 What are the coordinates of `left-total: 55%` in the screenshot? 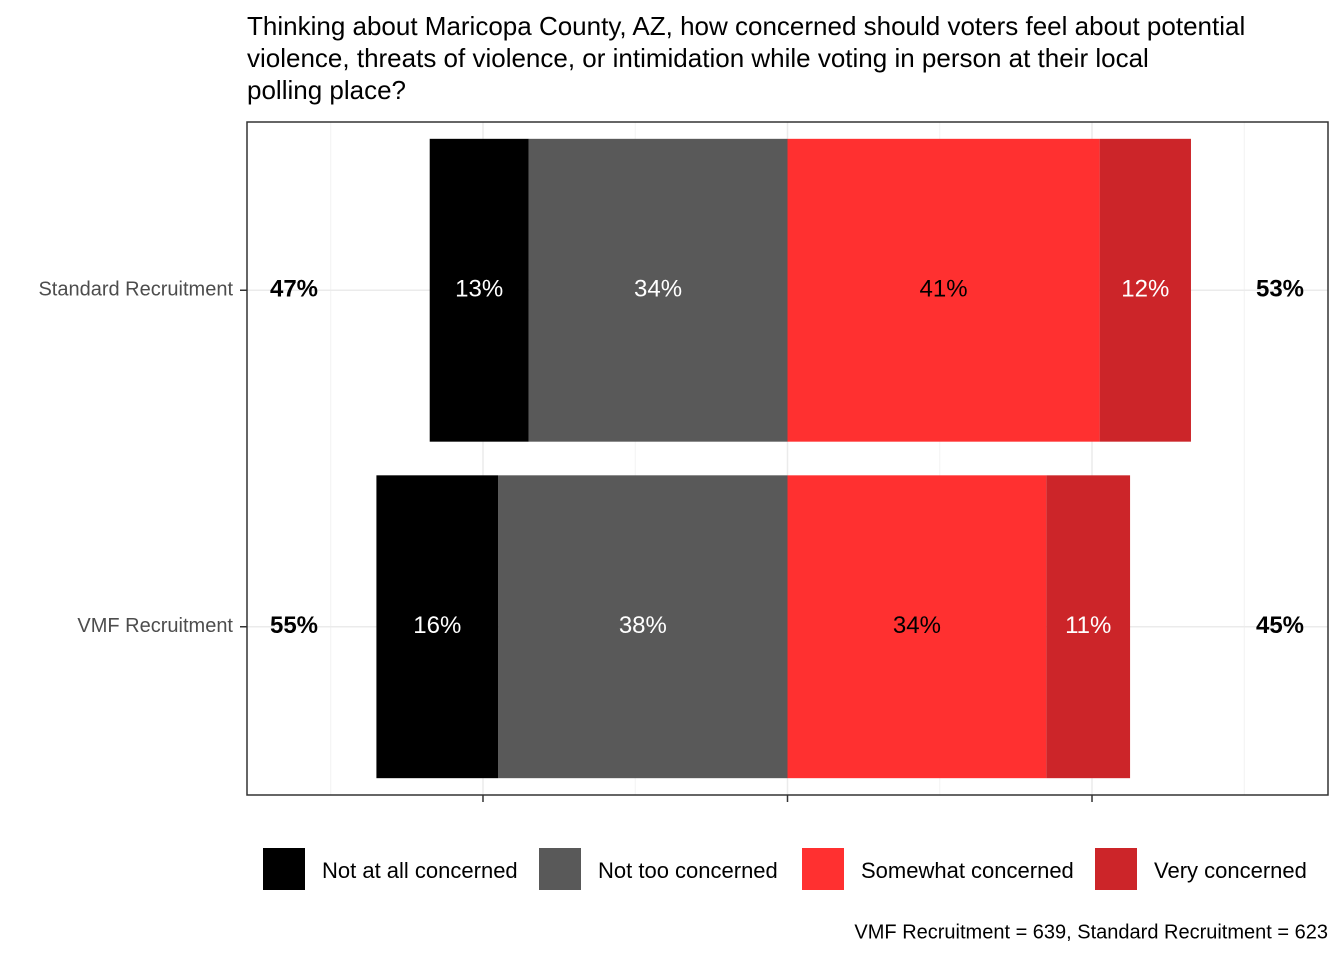 It's located at (294, 625).